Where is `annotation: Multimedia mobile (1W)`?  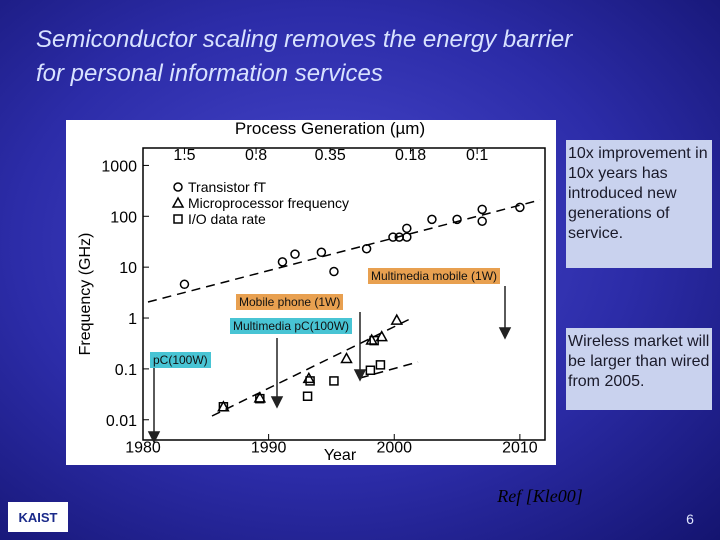 annotation: Multimedia mobile (1W) is located at coordinates (434, 276).